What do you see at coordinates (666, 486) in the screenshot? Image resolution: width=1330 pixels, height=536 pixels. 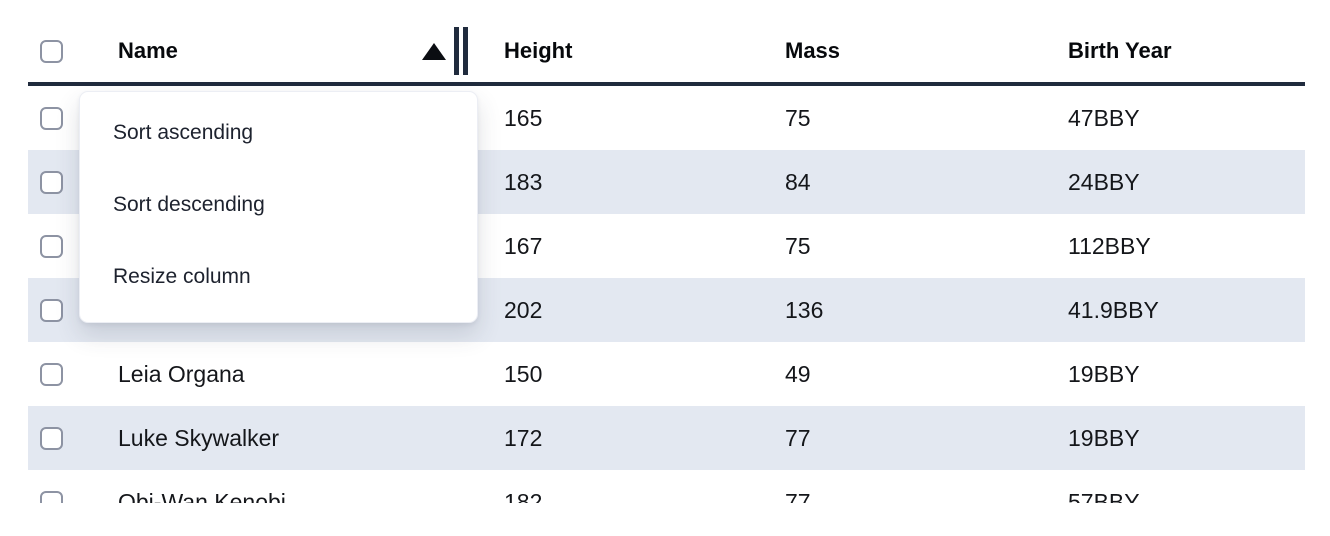 I see `table-row: Obi-Wan Kenobi 182 77 57BBY` at bounding box center [666, 486].